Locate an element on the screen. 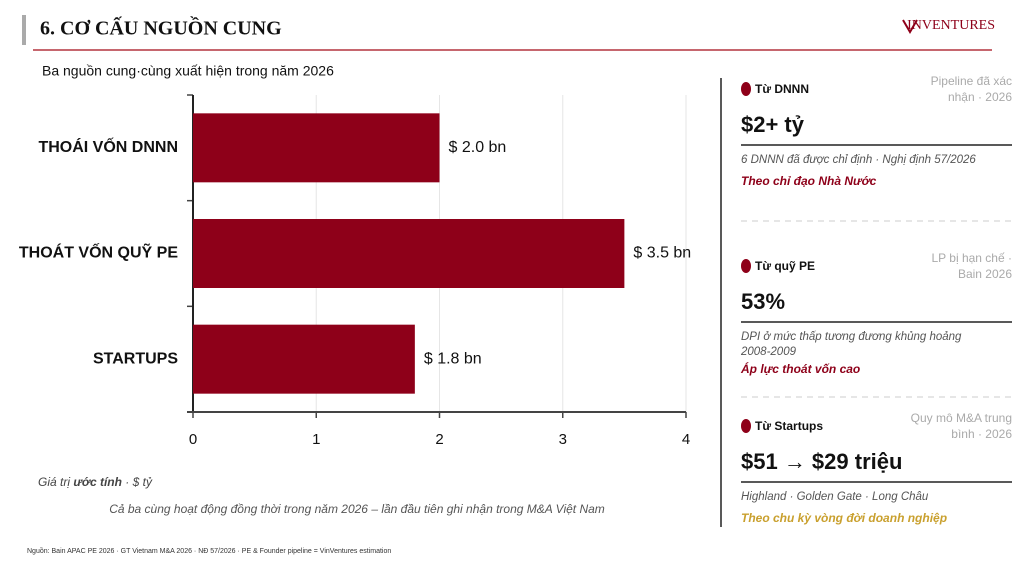  logo: INVENTURES is located at coordinates (951, 25).